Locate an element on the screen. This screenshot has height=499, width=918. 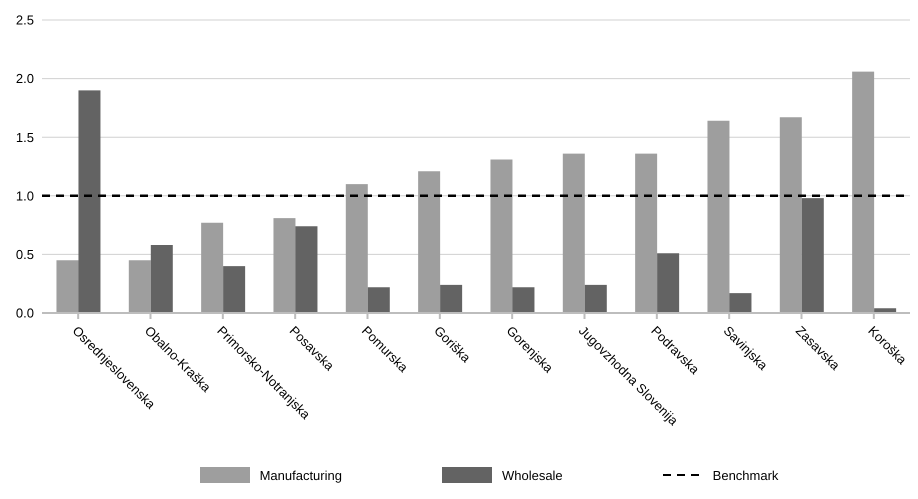
legend-label: Benchmark is located at coordinates (745, 475).